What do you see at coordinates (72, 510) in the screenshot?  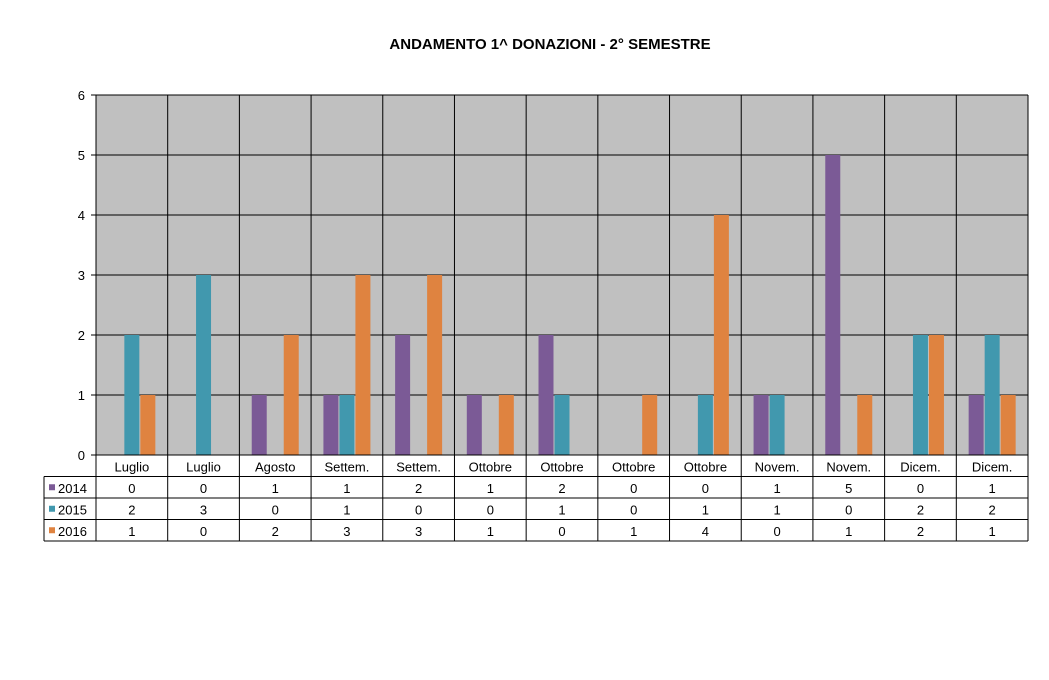 I see `legend-entry-2015: 2015` at bounding box center [72, 510].